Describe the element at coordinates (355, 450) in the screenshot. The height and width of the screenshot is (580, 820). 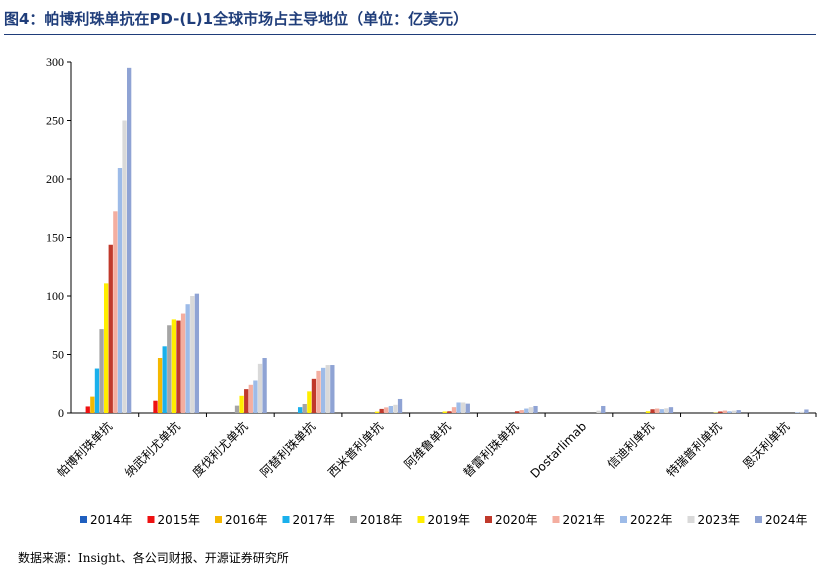
I see `category-label: 西米普利单抗` at that location.